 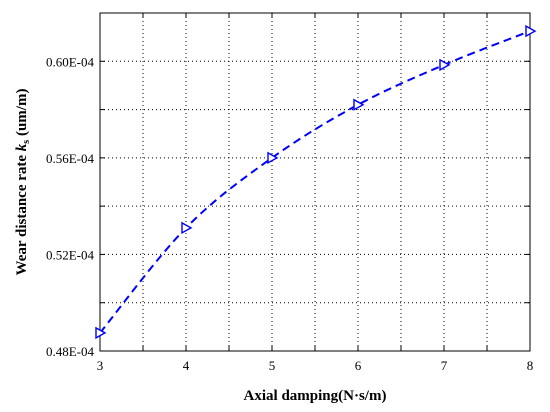 I want to click on y-axis-title-main: Wear distance rate, so click(x=22, y=213).